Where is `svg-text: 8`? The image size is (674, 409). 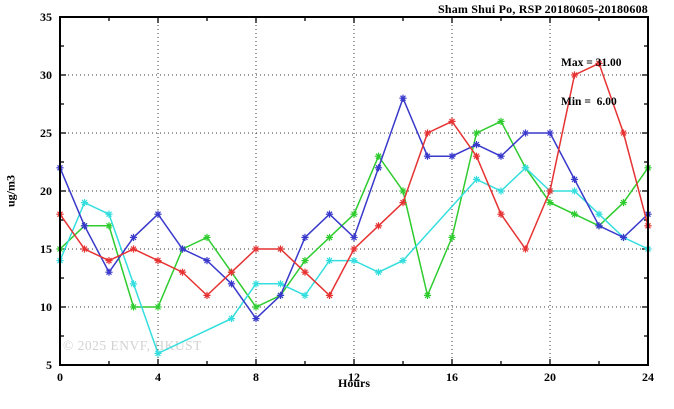 svg-text: 8 is located at coordinates (256, 377).